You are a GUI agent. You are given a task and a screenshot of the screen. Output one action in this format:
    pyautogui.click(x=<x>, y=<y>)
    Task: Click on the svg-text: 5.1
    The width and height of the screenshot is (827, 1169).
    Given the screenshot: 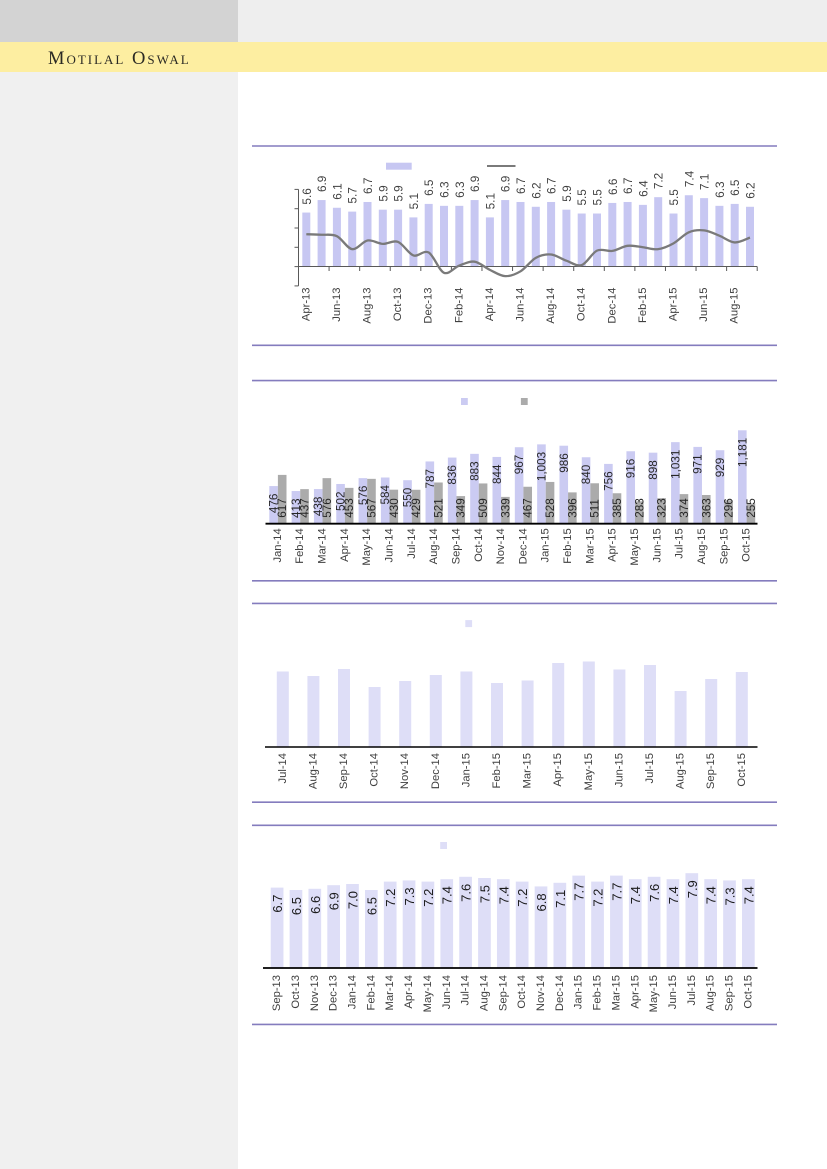 What is the action you would take?
    pyautogui.click(x=490, y=201)
    